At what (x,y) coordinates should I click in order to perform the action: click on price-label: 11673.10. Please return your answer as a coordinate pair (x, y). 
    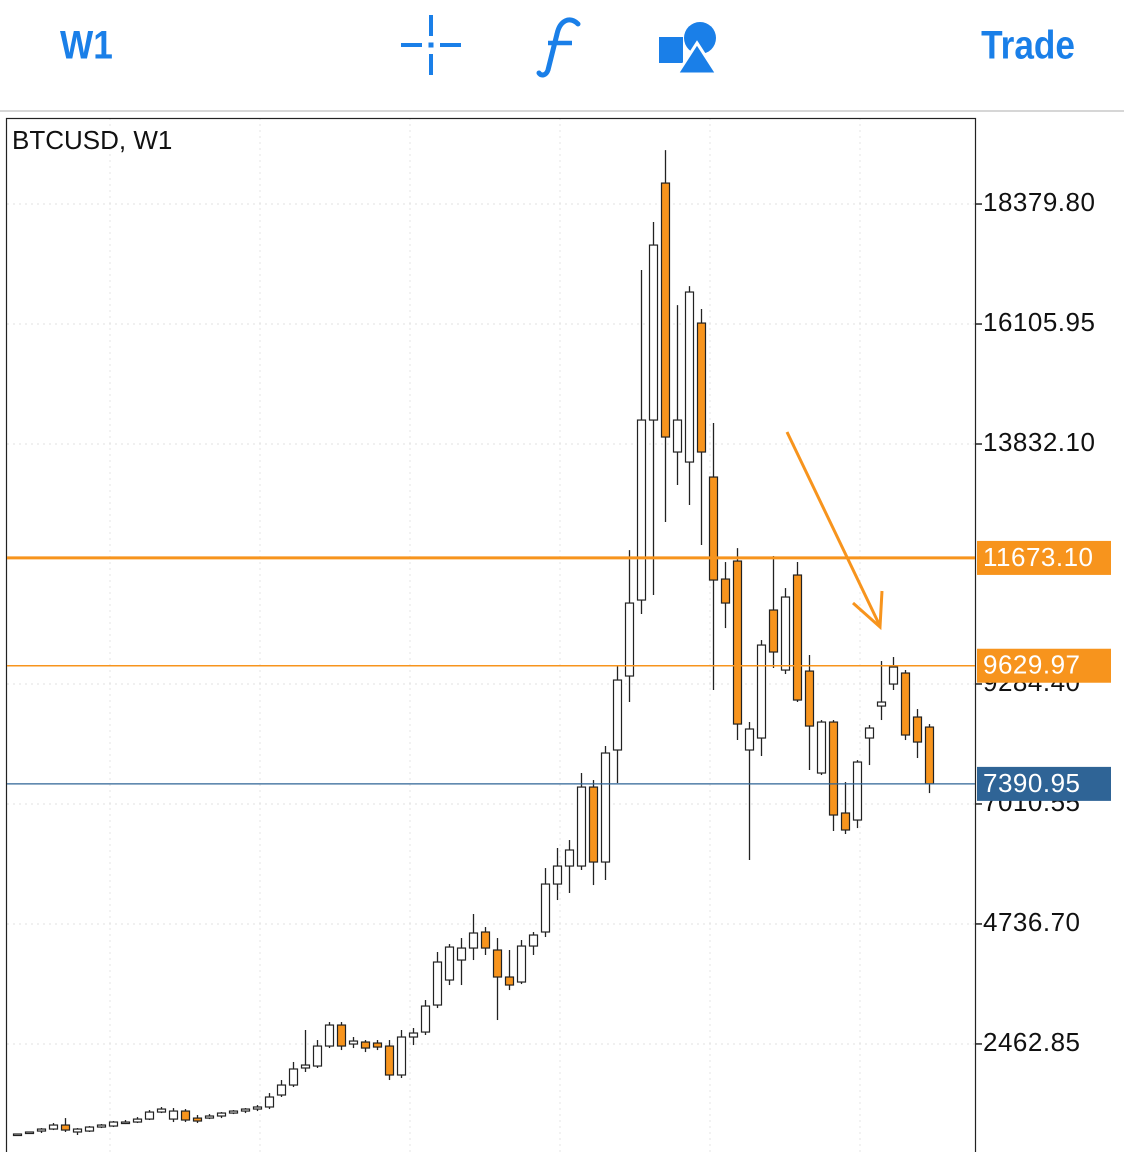
    Looking at the image, I should click on (1038, 557).